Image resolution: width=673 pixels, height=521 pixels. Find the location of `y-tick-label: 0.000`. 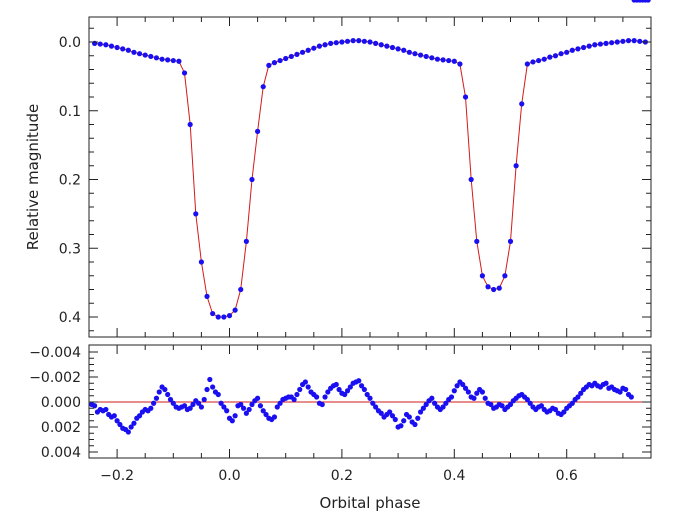

y-tick-label: 0.000 is located at coordinates (61, 403).